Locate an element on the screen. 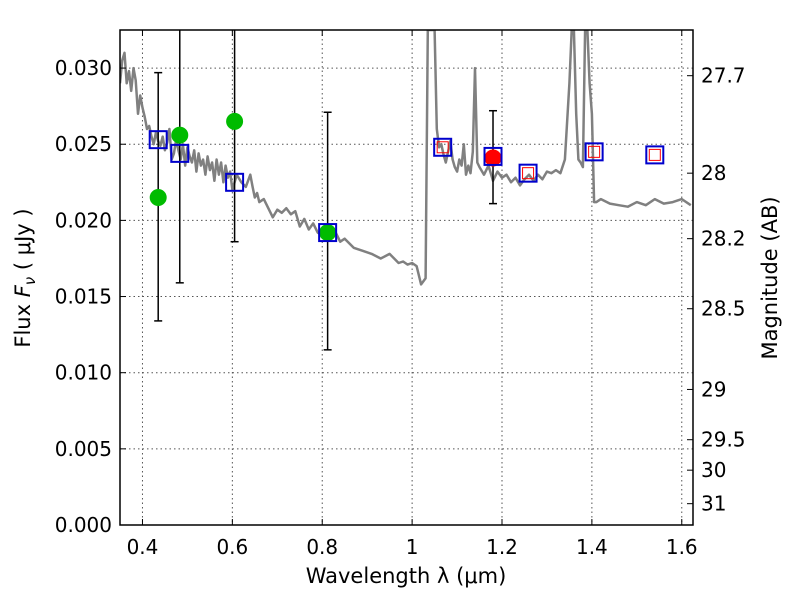 Image resolution: width=800 pixels, height=600 pixels. right-axis-tick-label: 28.5 is located at coordinates (723, 309).